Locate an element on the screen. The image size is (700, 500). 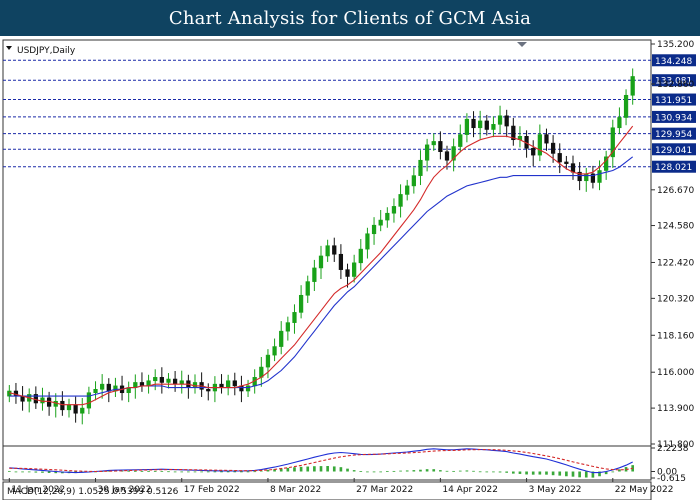
price-tick-label: 132.860 is located at coordinates (675, 85).